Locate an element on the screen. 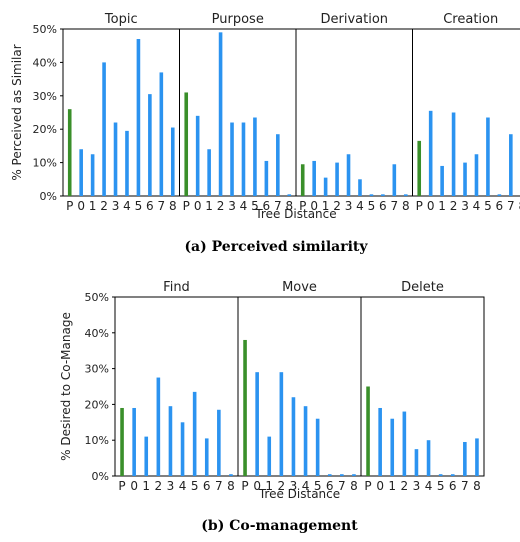 This screenshot has height=542, width=520. panel-title: Derivation is located at coordinates (354, 19).